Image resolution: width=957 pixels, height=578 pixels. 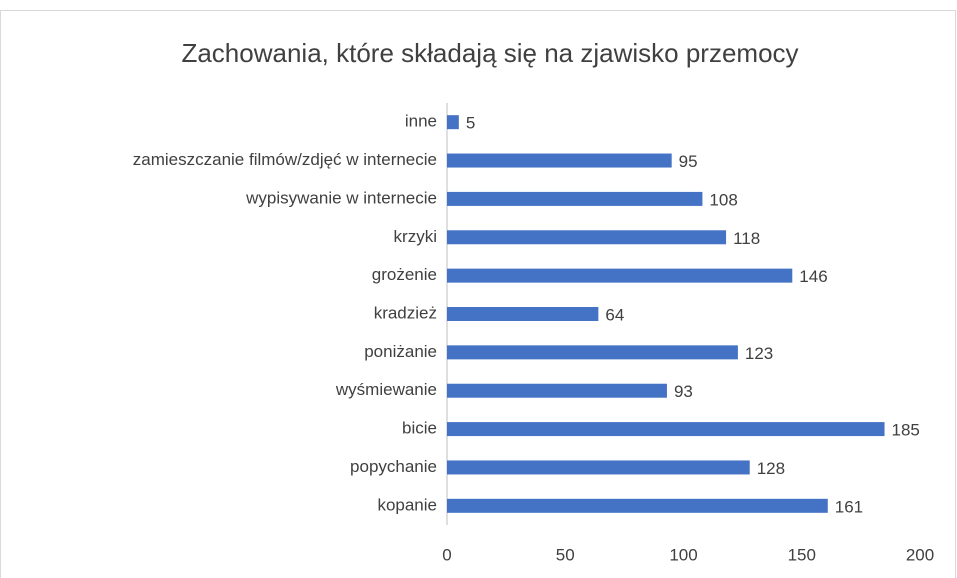 I want to click on data-label: 161, so click(x=849, y=506).